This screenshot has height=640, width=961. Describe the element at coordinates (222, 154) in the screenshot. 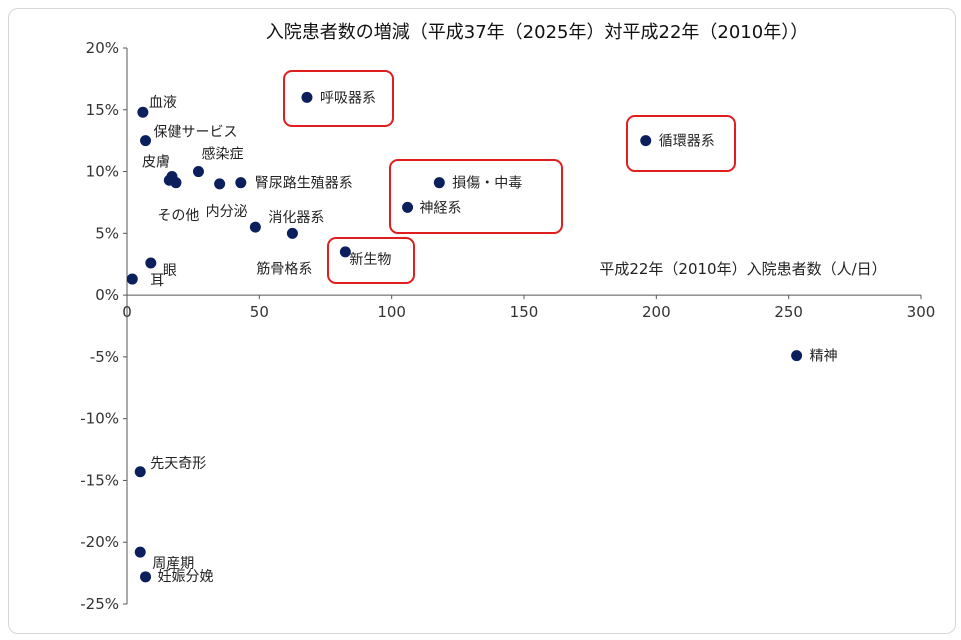

I see `point-label: 感染症` at that location.